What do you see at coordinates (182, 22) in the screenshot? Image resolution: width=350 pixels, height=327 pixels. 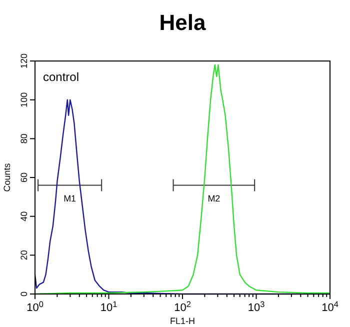 I see `chart-title: Hela` at bounding box center [182, 22].